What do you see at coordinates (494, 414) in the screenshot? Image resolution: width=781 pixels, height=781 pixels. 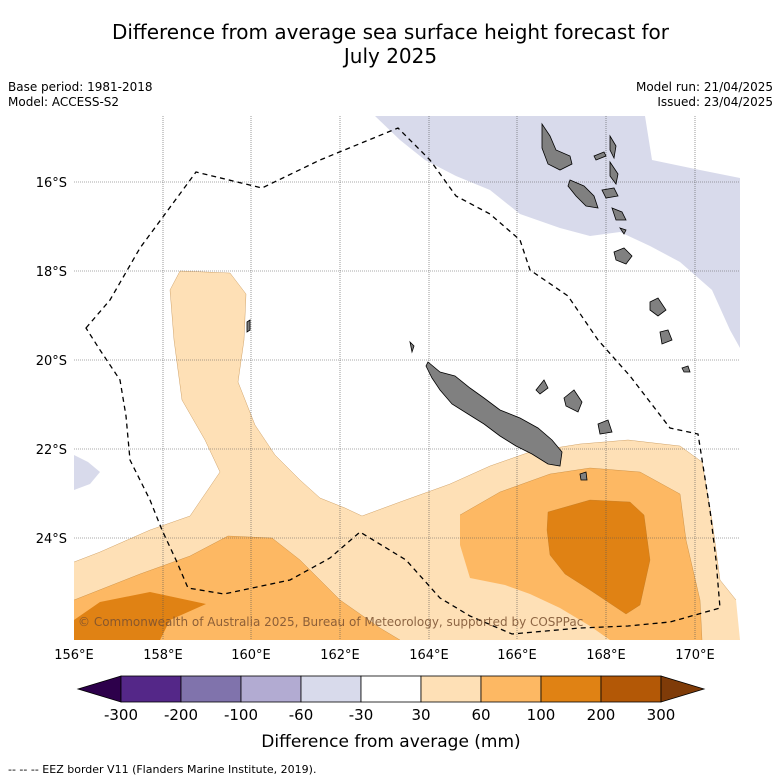 I see `new-caledonia` at bounding box center [494, 414].